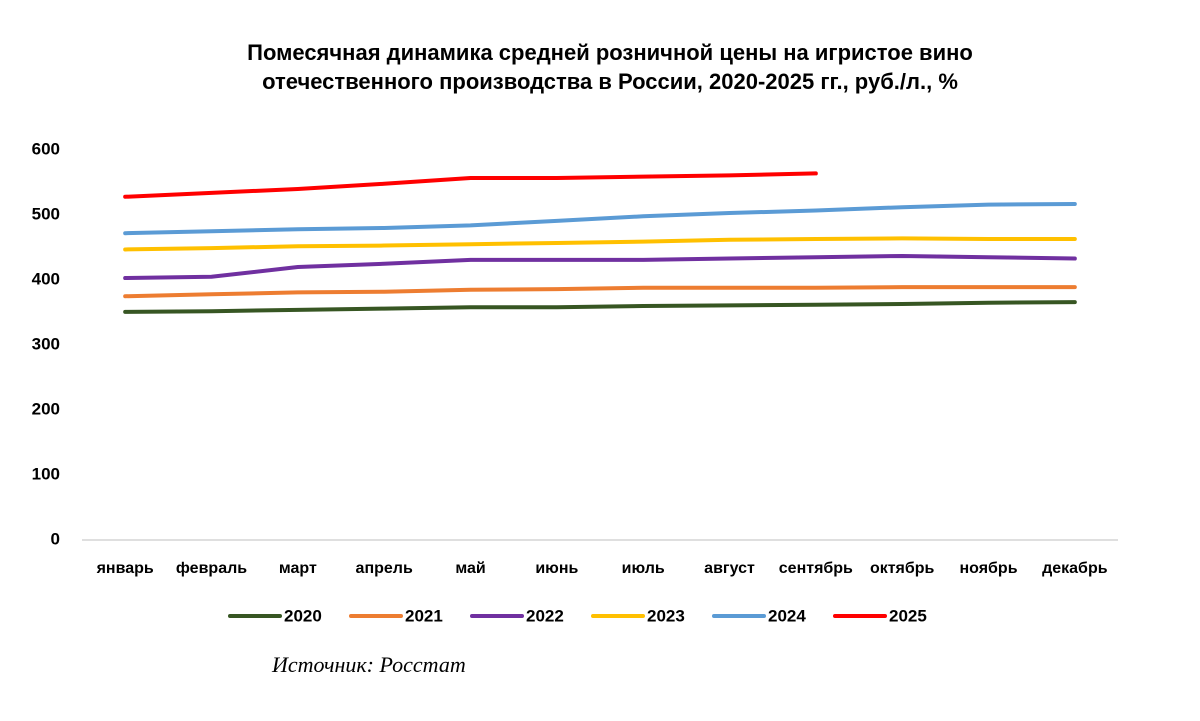  I want to click on legend-label: 2025, so click(908, 615).